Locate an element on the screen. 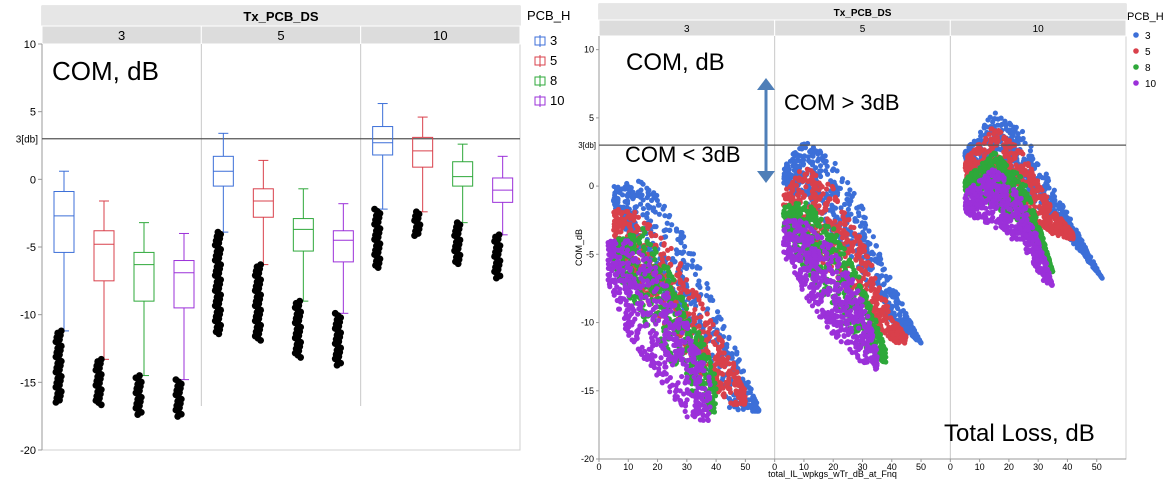 Image resolution: width=1167 pixels, height=479 pixels. left-ref-label: 3[db] is located at coordinates (27, 140).